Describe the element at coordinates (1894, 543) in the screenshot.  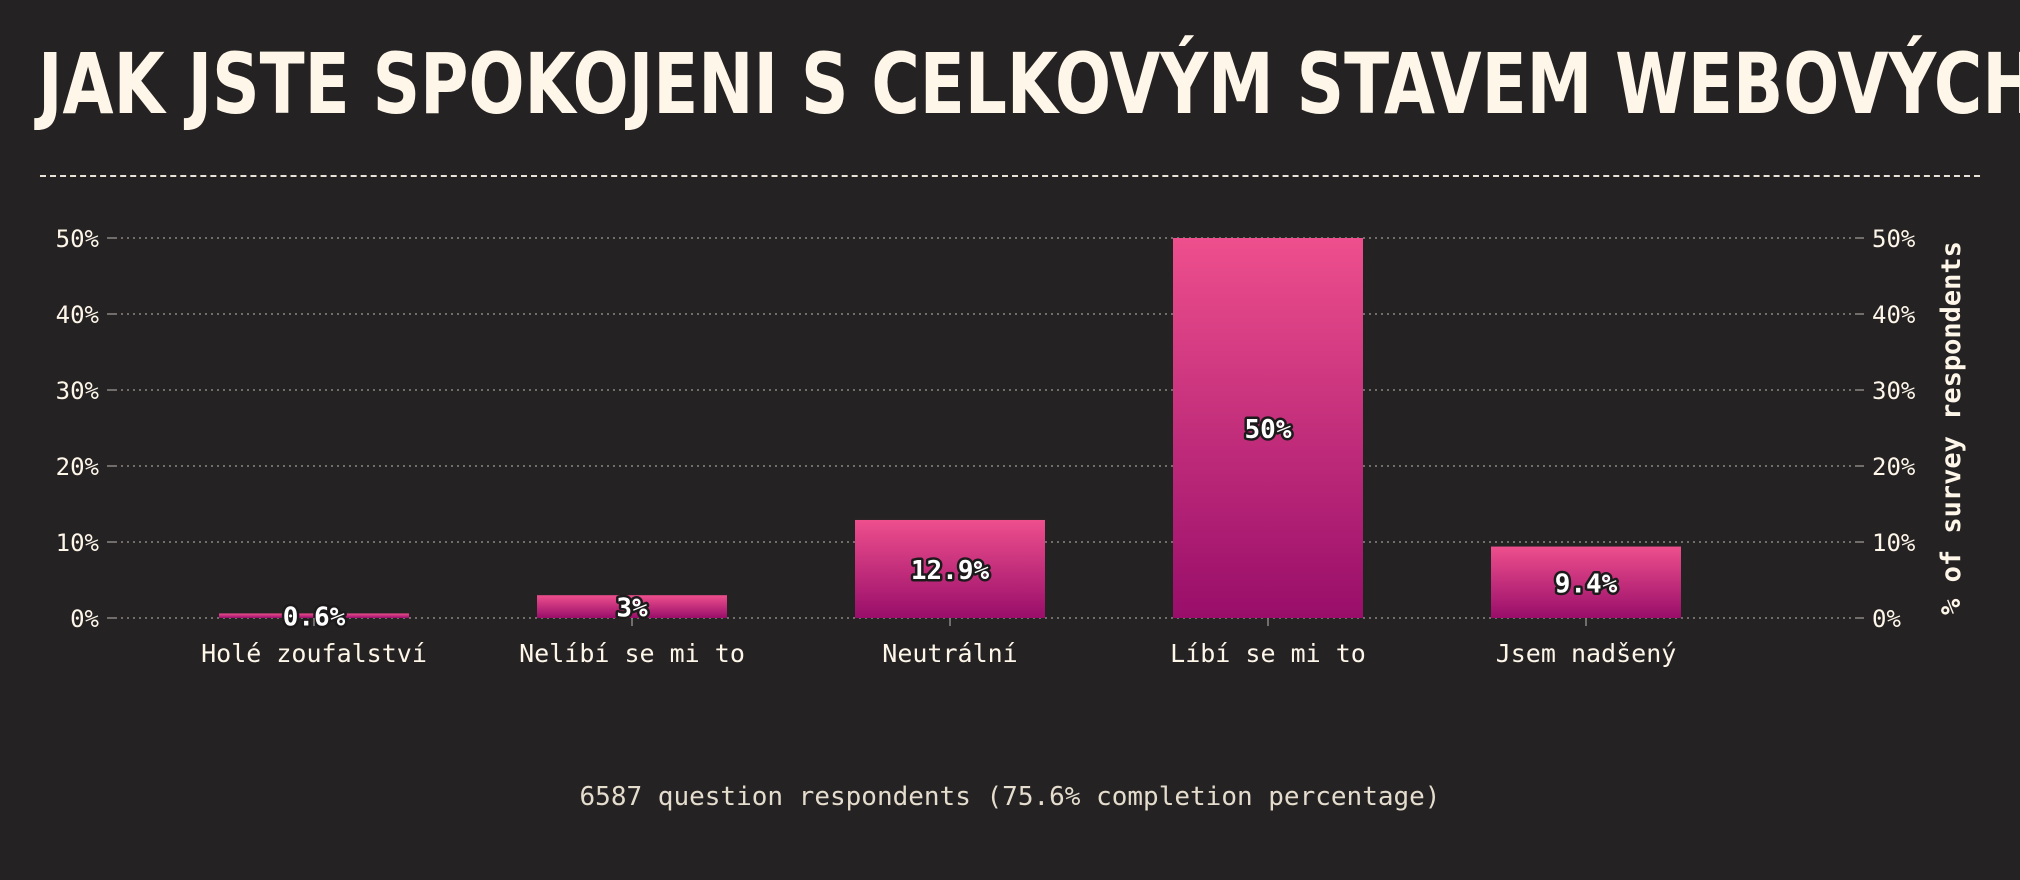
I see `y-tick-label-right: 10%` at that location.